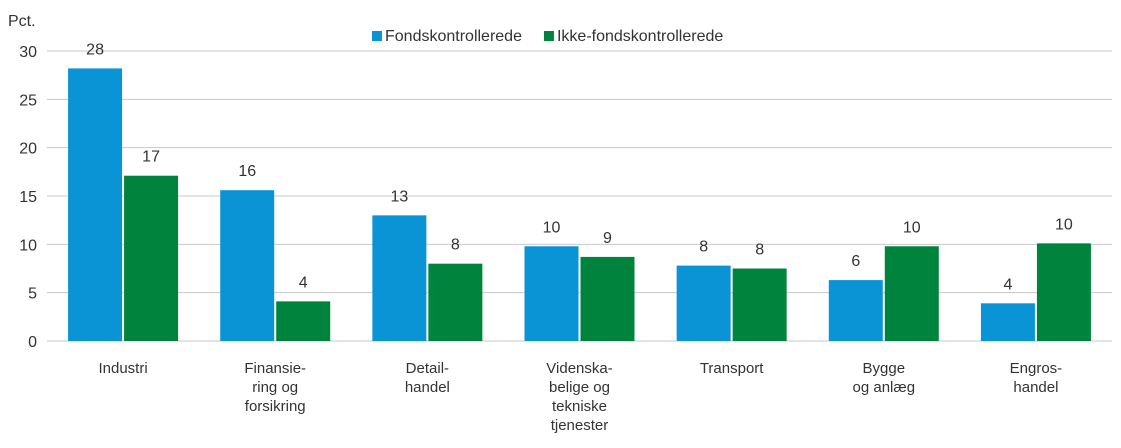  I want to click on y-tick-label: 25, so click(28, 100).